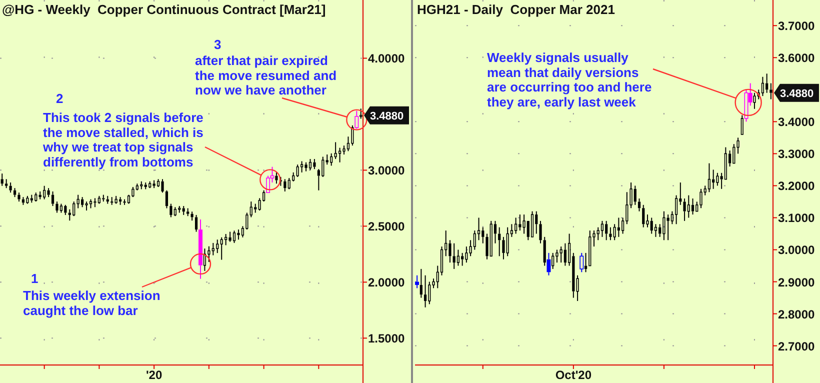 The height and width of the screenshot is (383, 820). What do you see at coordinates (387, 59) in the screenshot?
I see `y-tick-label: 4.0000` at bounding box center [387, 59].